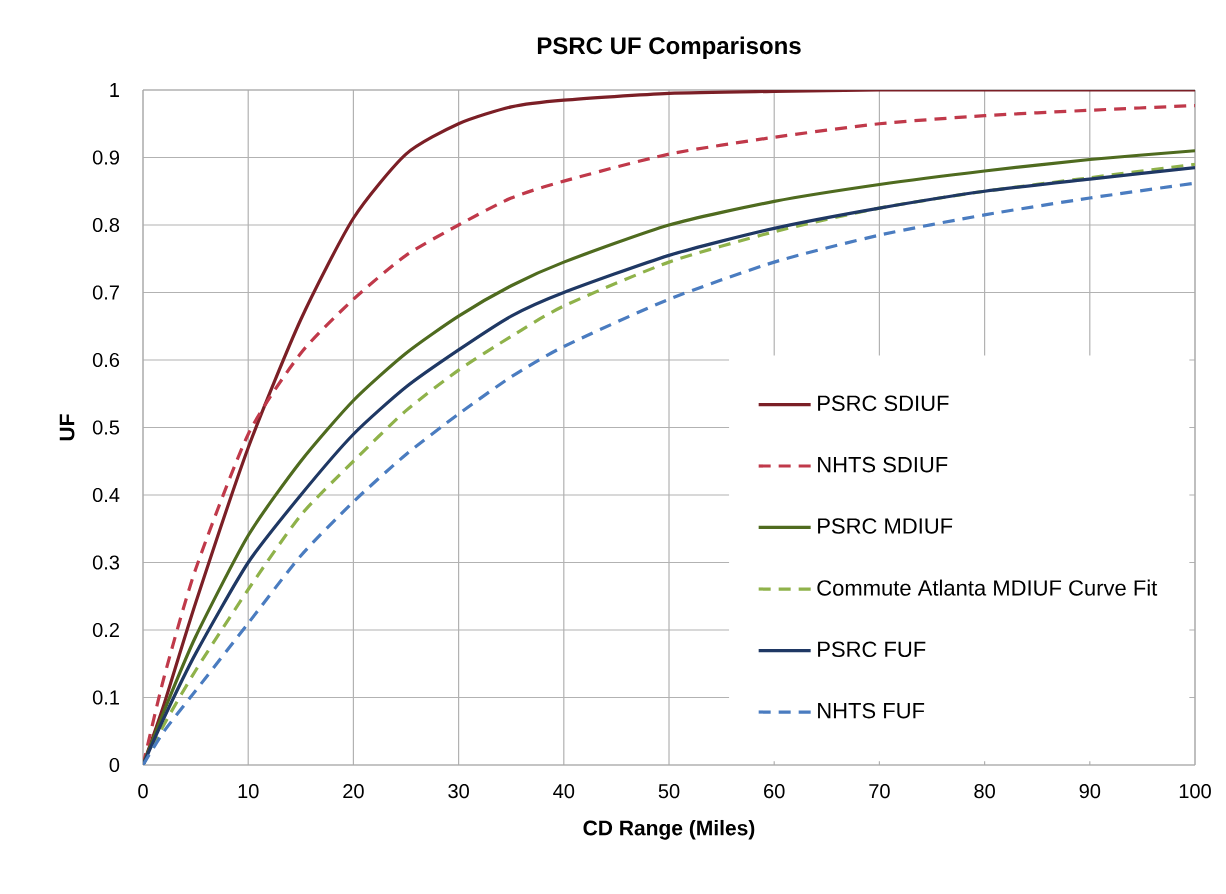  I want to click on x-tick-label: 100, so click(1195, 791).